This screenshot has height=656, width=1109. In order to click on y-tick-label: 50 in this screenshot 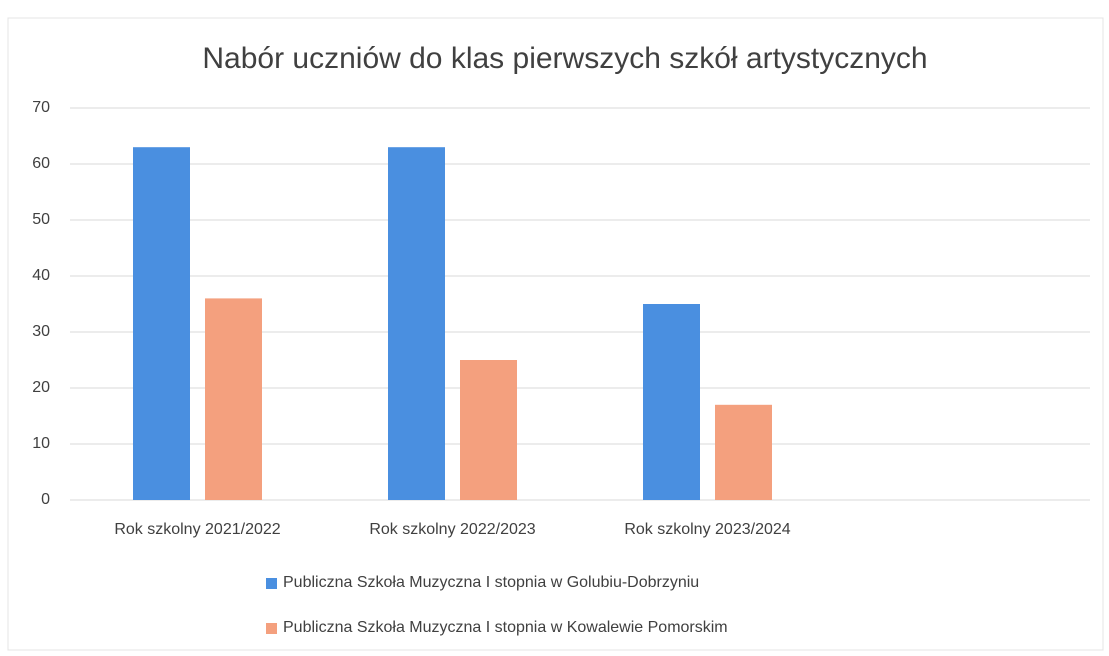, I will do `click(41, 219)`.